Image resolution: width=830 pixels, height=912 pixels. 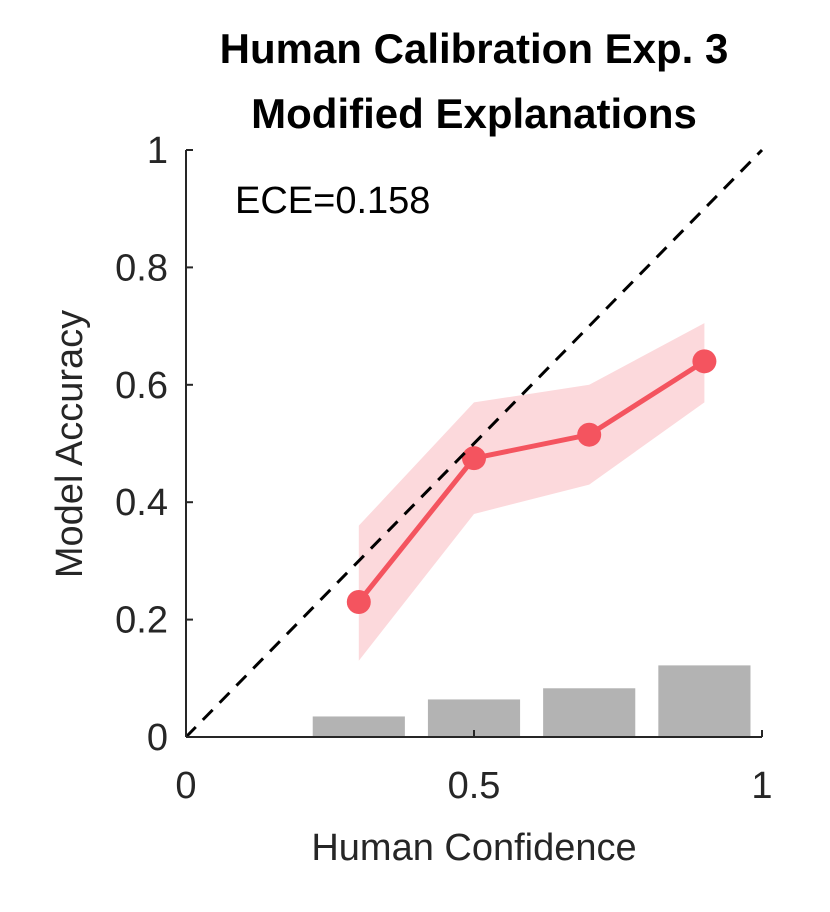 I want to click on chart-title-line-1: Human Calibration Exp. 3, so click(x=474, y=48).